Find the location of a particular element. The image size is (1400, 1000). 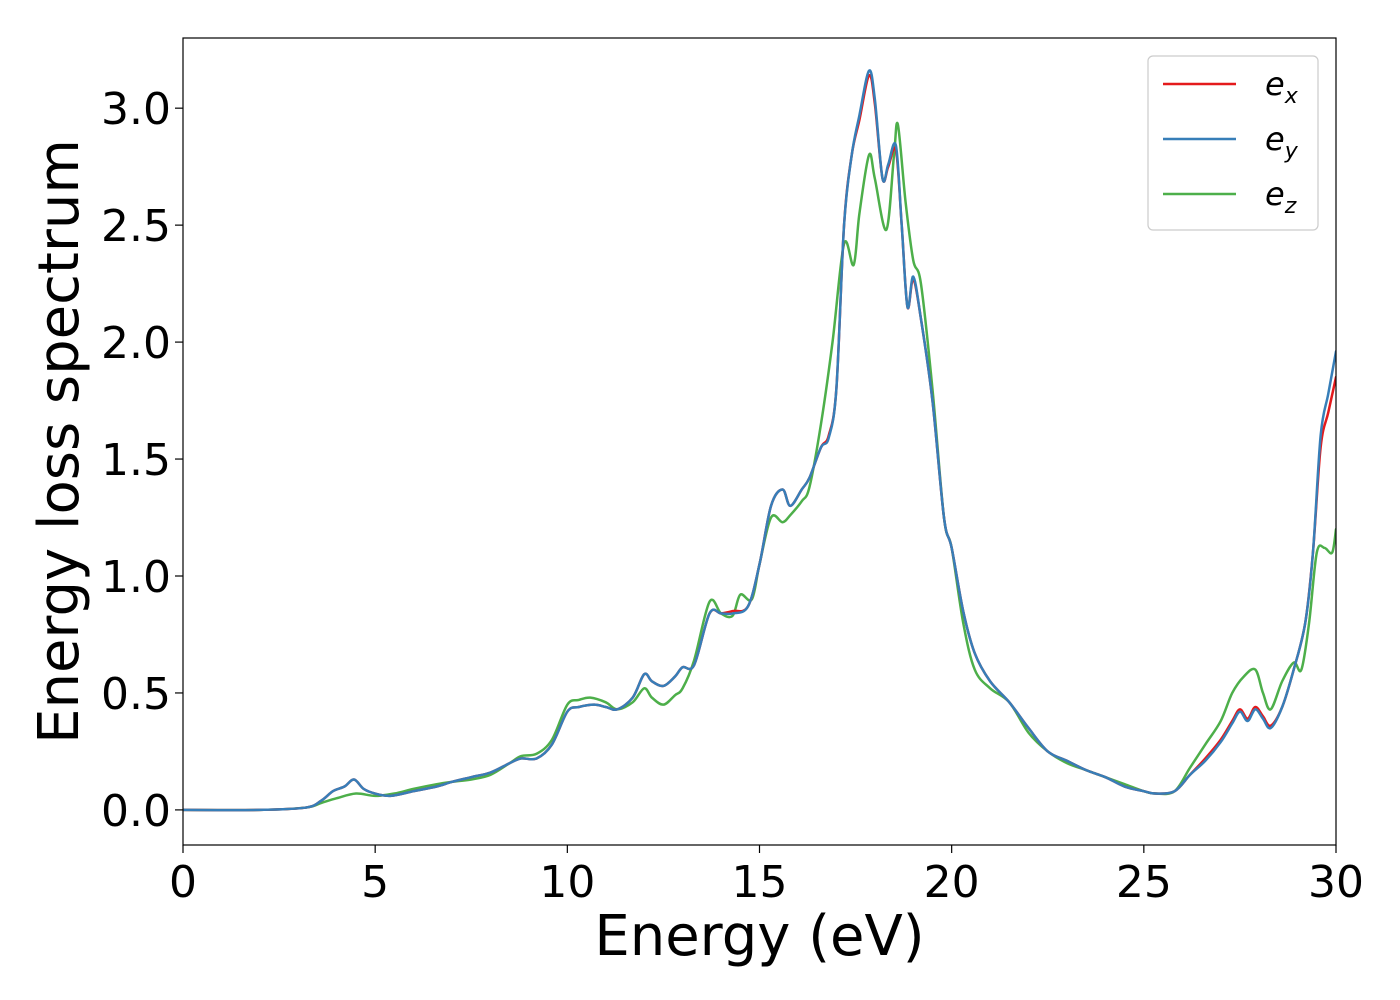

y-tick-label: 2.0 is located at coordinates (136, 343).